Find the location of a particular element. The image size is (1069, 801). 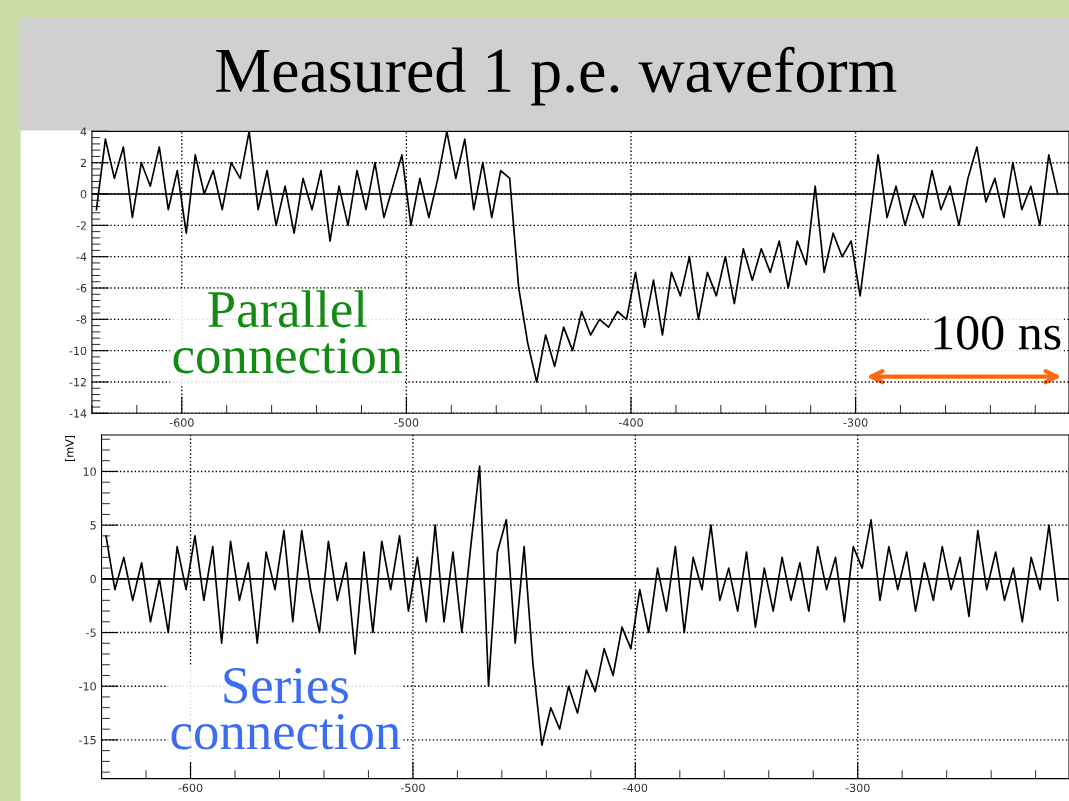

y-tick-label: 5 is located at coordinates (93, 525).